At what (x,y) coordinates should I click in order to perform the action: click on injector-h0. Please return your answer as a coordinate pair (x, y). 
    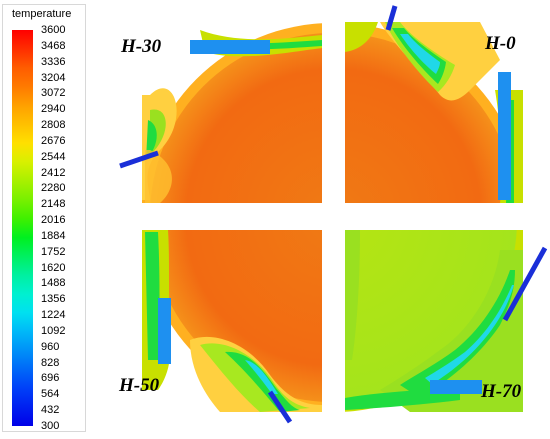
    Looking at the image, I should click on (391, 18).